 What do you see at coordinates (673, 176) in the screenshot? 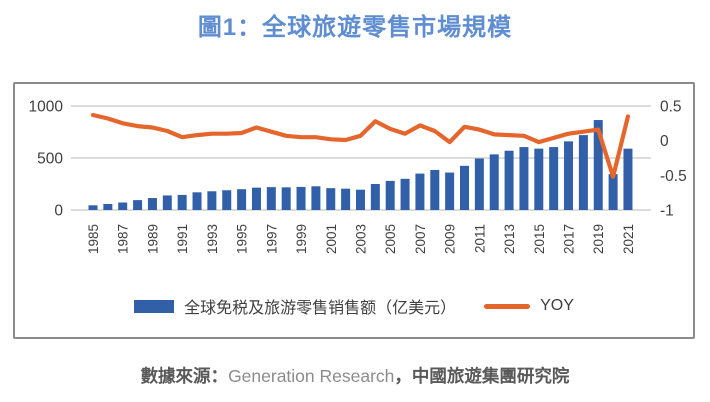
I see `right-axis-tick-label: -0.5` at bounding box center [673, 176].